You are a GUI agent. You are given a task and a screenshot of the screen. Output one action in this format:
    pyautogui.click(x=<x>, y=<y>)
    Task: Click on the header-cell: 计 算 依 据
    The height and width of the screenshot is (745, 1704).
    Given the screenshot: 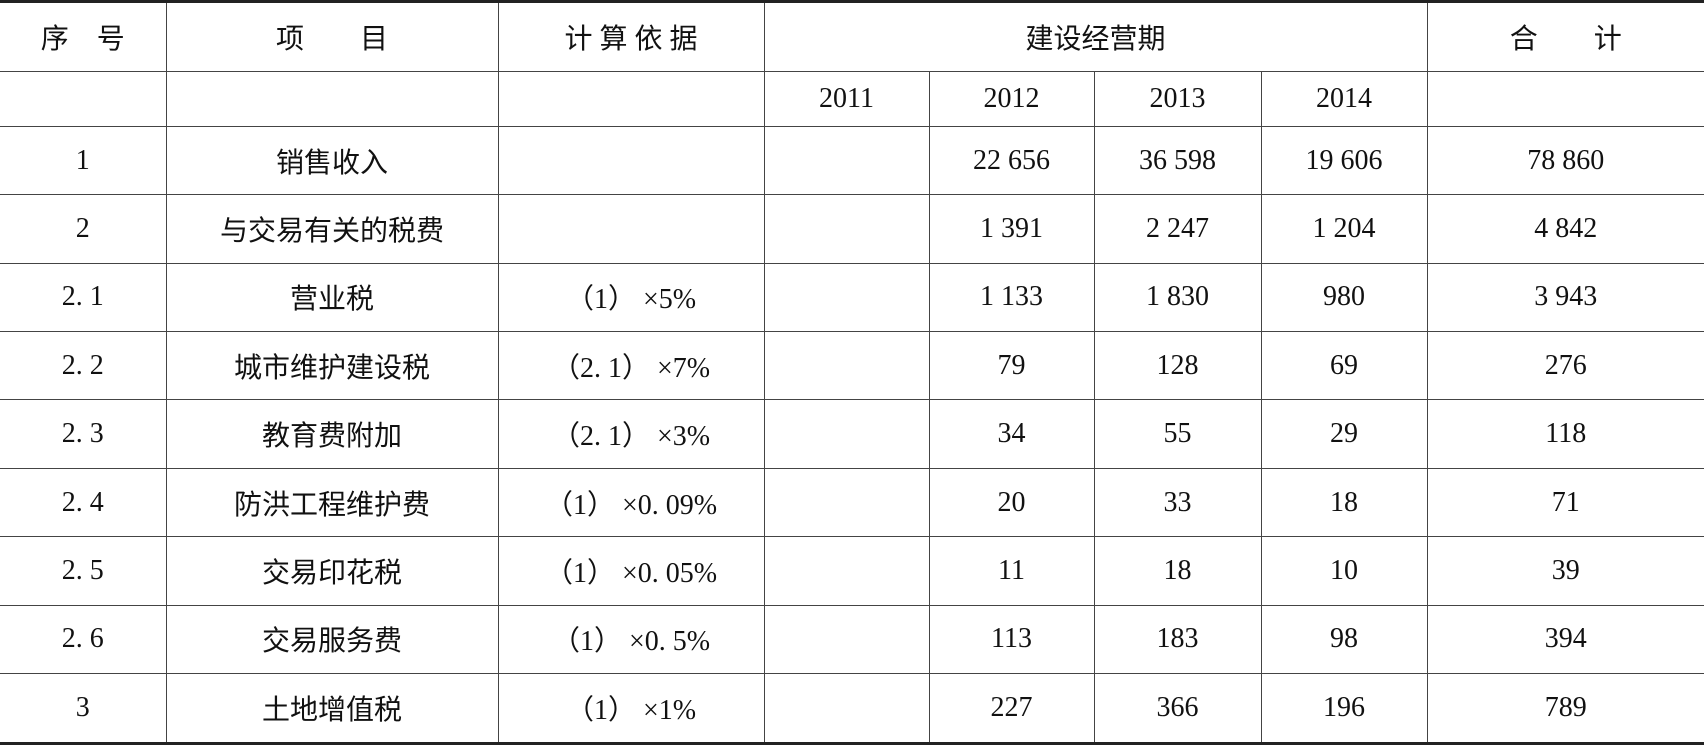 What is the action you would take?
    pyautogui.click(x=631, y=36)
    